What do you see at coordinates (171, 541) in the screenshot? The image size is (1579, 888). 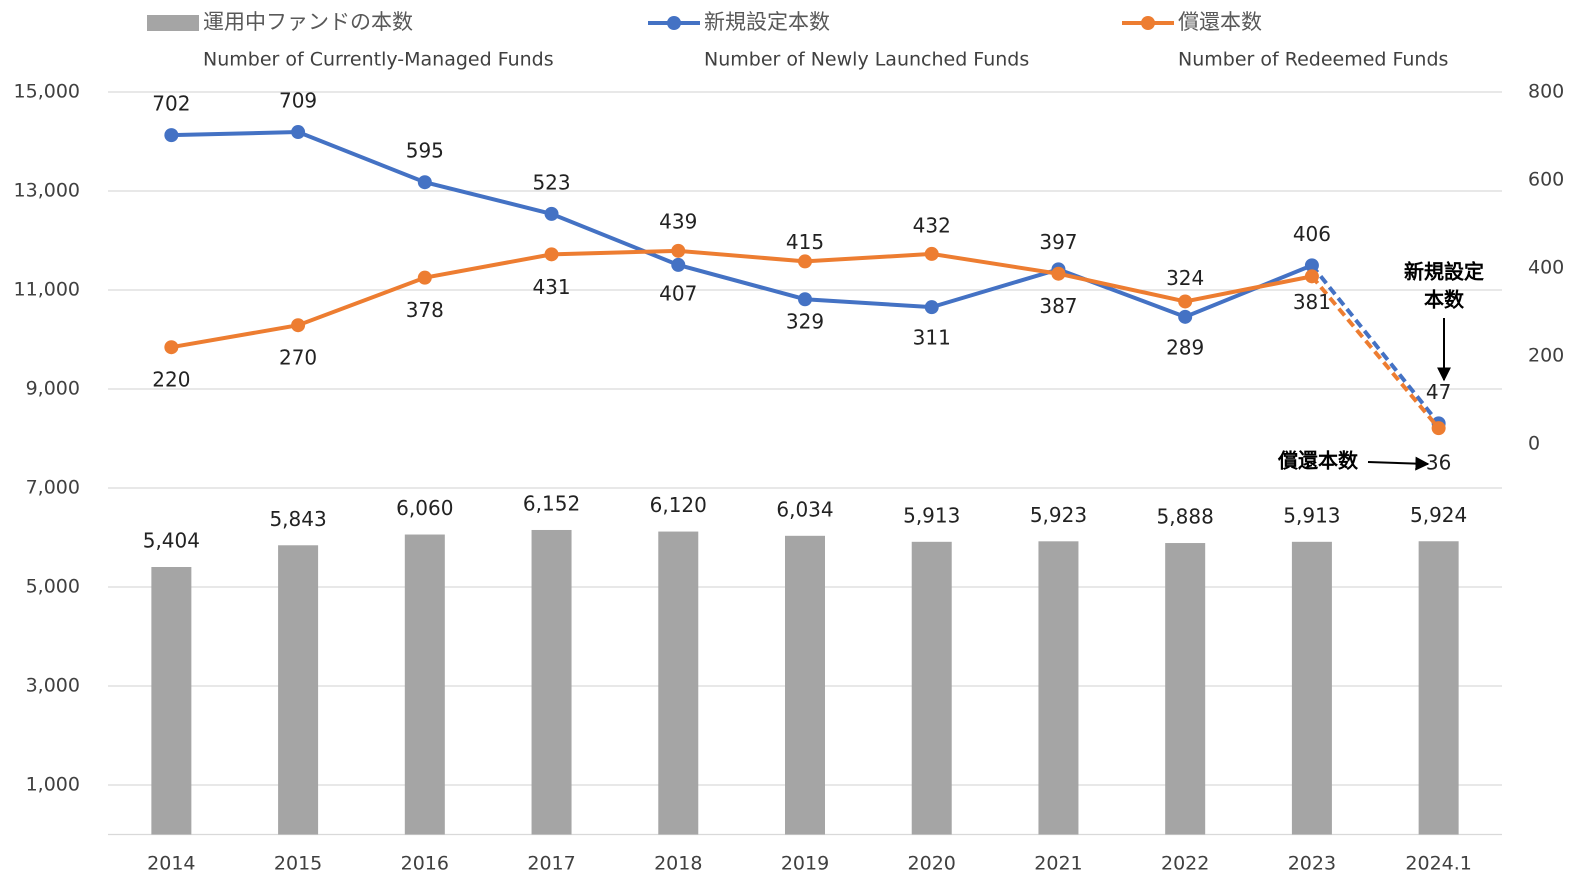 I see `data-label: 5,404` at bounding box center [171, 541].